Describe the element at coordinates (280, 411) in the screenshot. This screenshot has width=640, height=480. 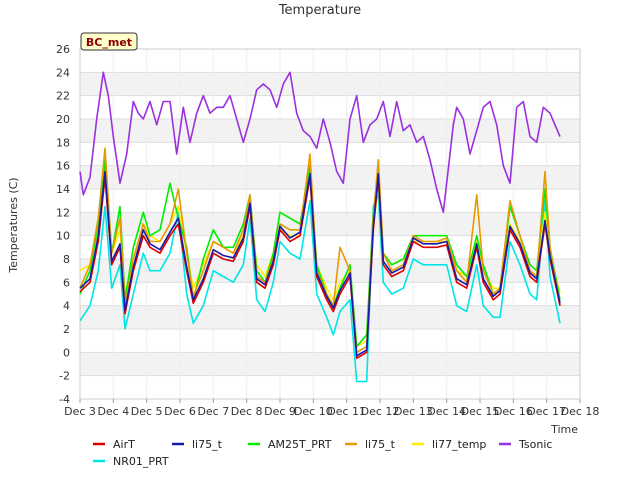
I see `x-tick-label: Dec 9` at that location.